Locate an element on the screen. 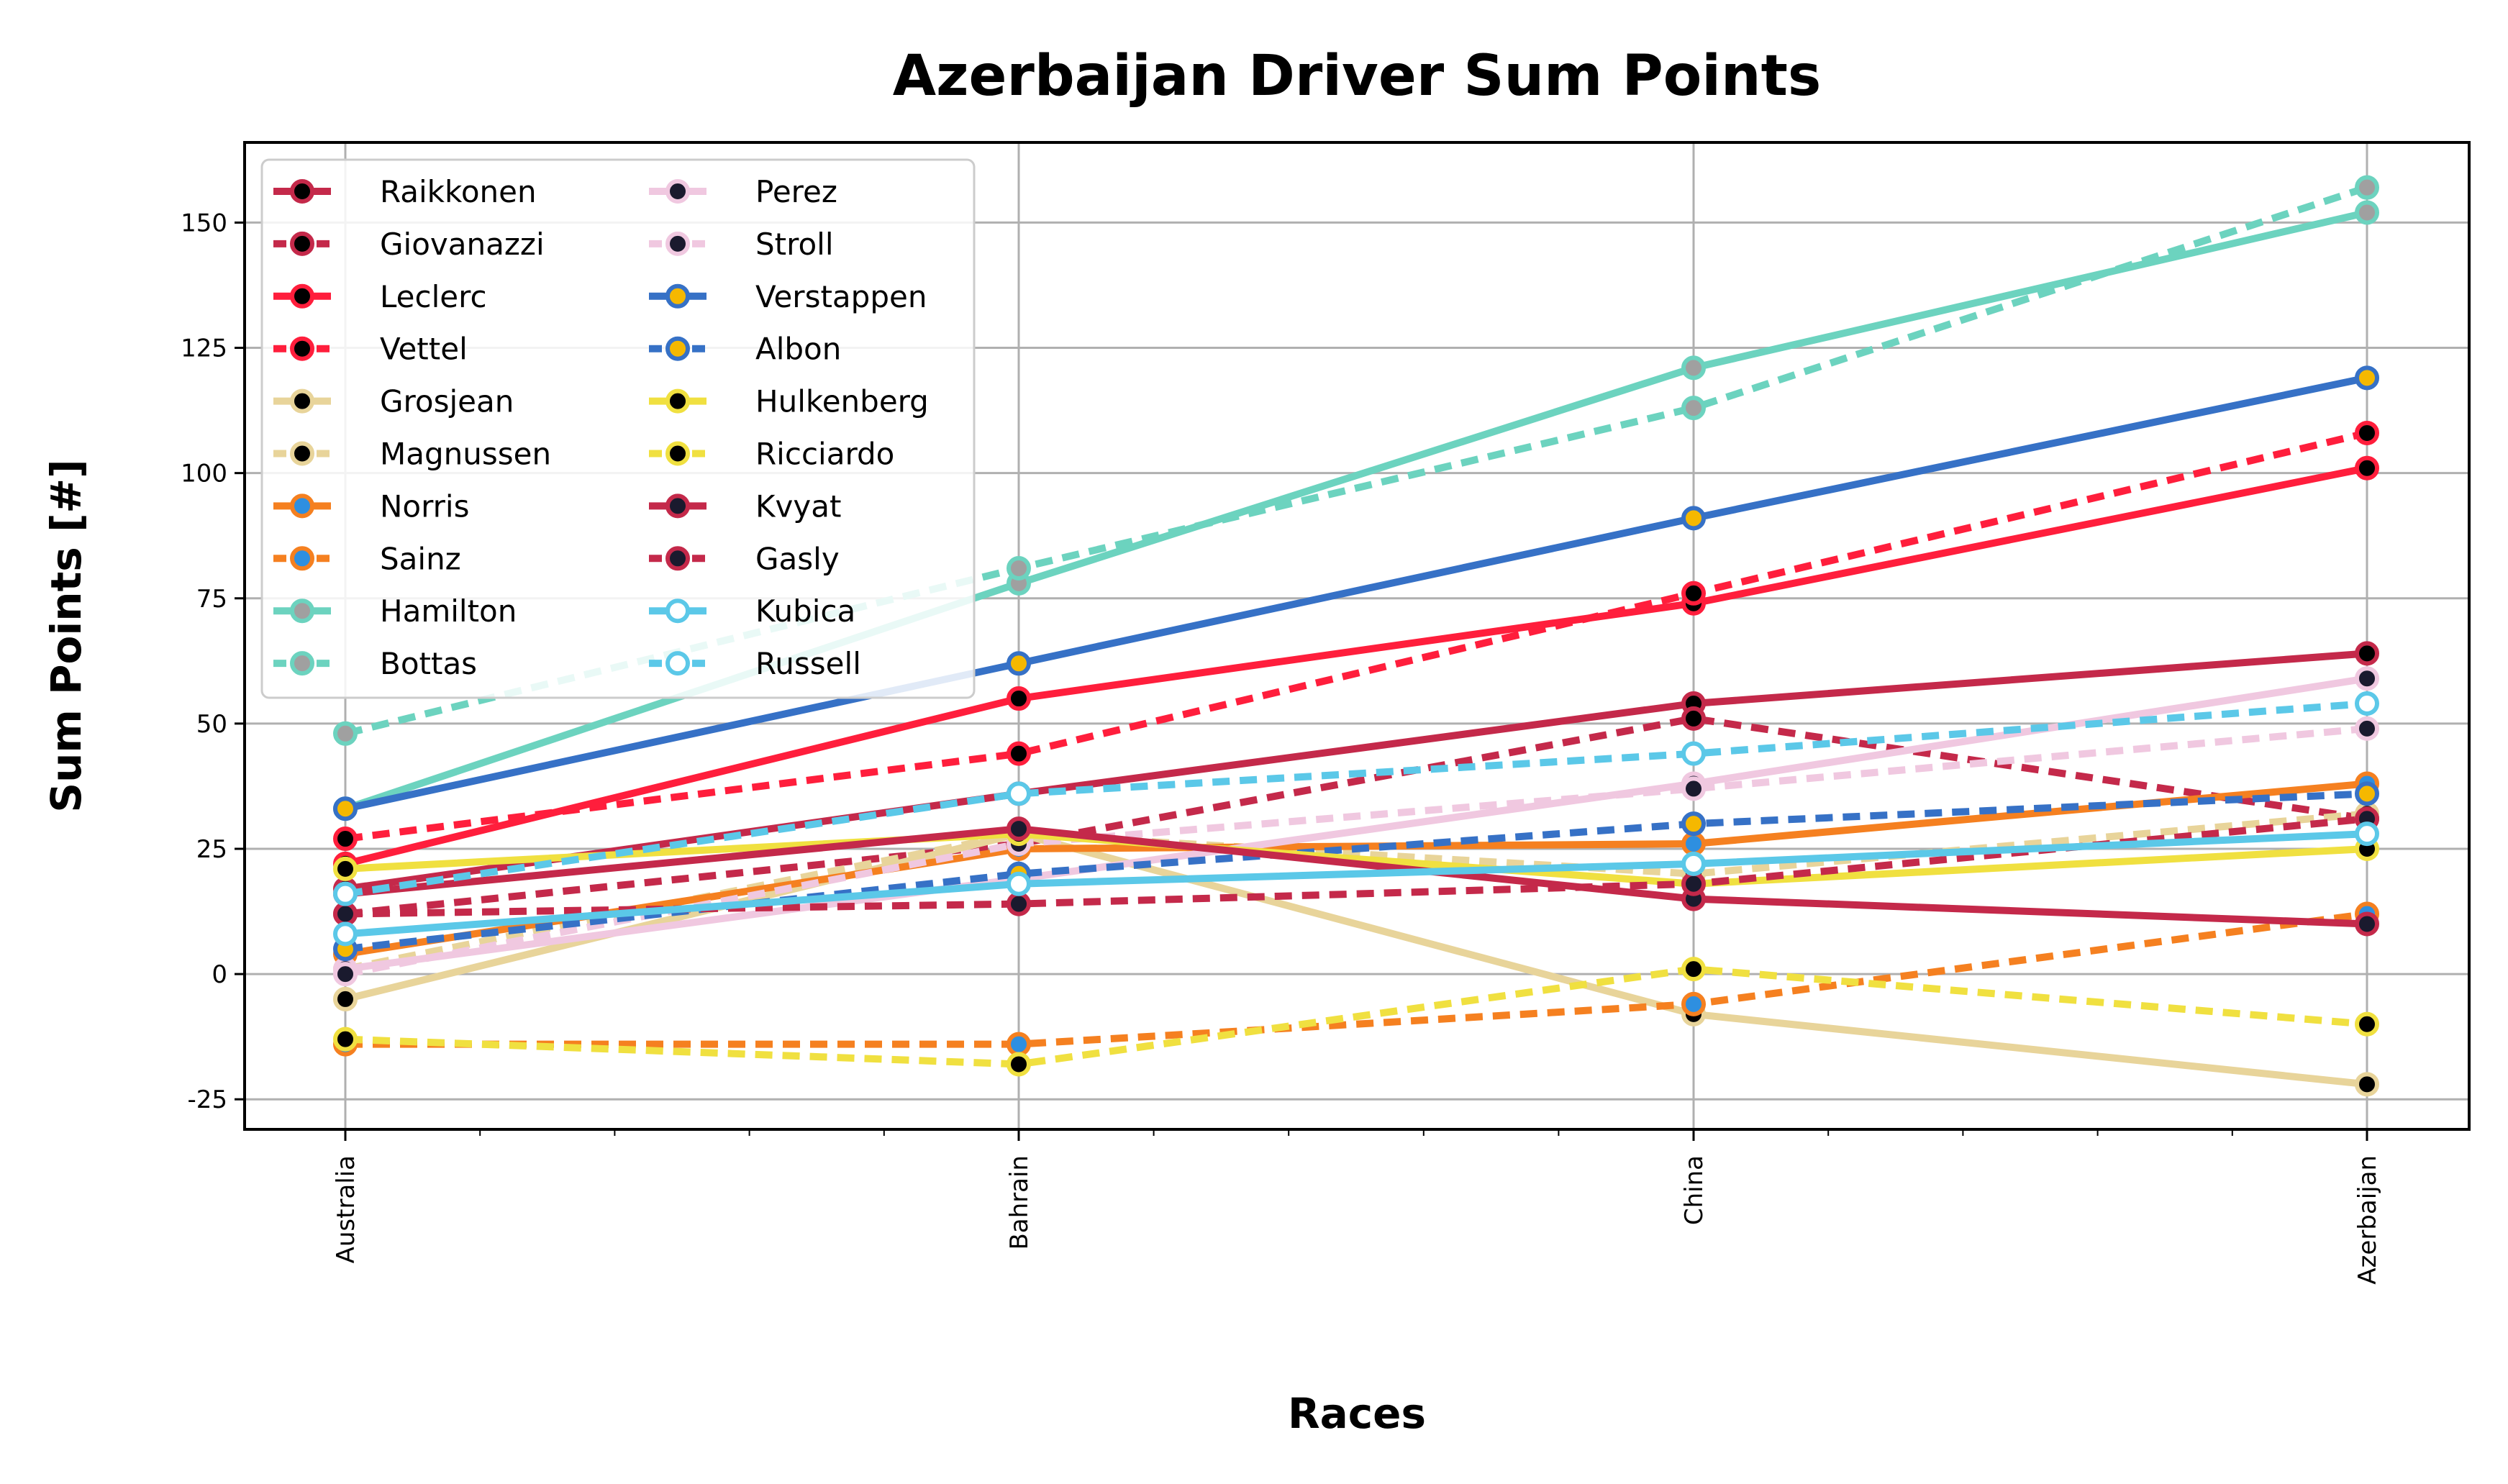  data-point-giovanazzi is located at coordinates (1694, 718).